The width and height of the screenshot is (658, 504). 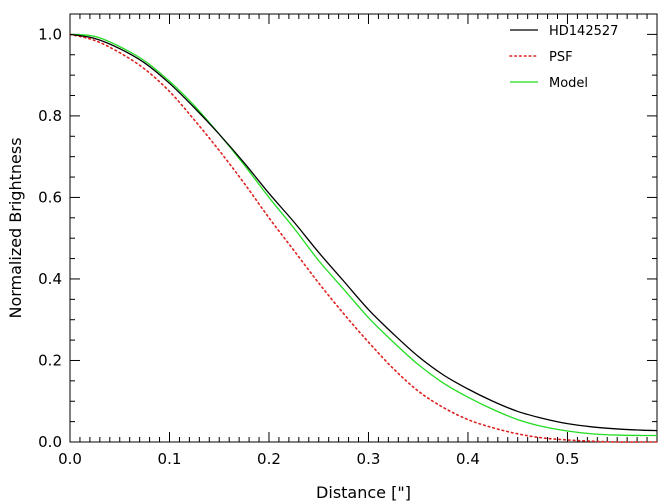 What do you see at coordinates (50, 442) in the screenshot?
I see `y-tick-label: 0.0` at bounding box center [50, 442].